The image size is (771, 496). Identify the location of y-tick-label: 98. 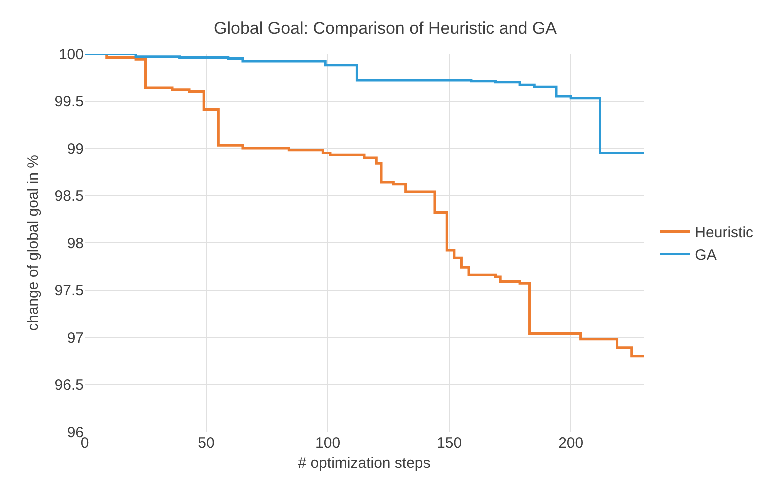
(75, 243).